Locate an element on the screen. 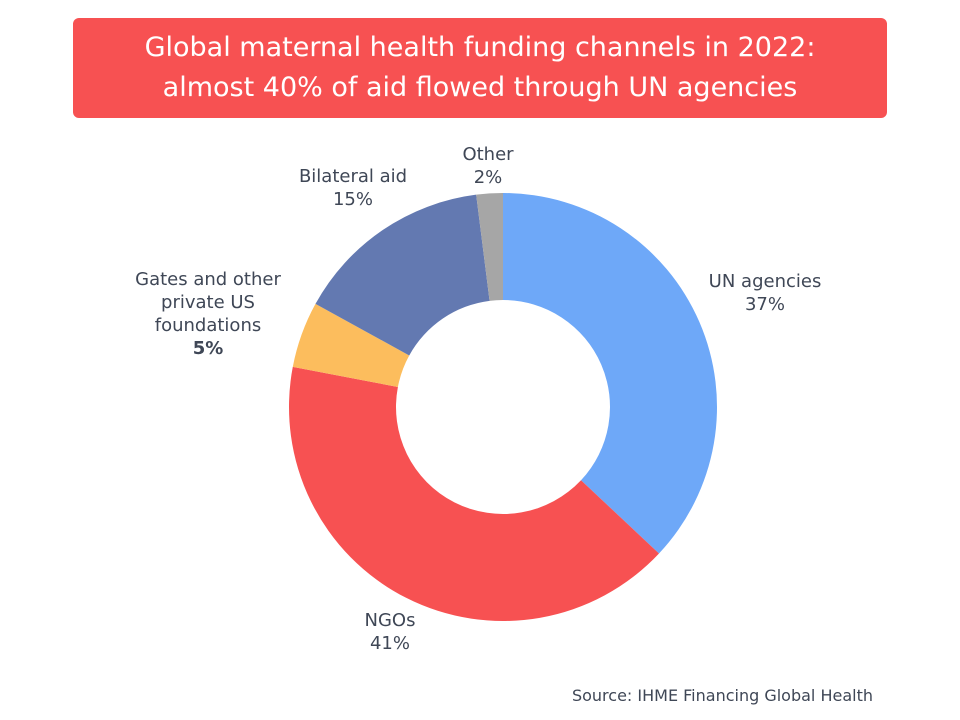 This screenshot has width=960, height=720. donut-slice-other is located at coordinates (489, 247).